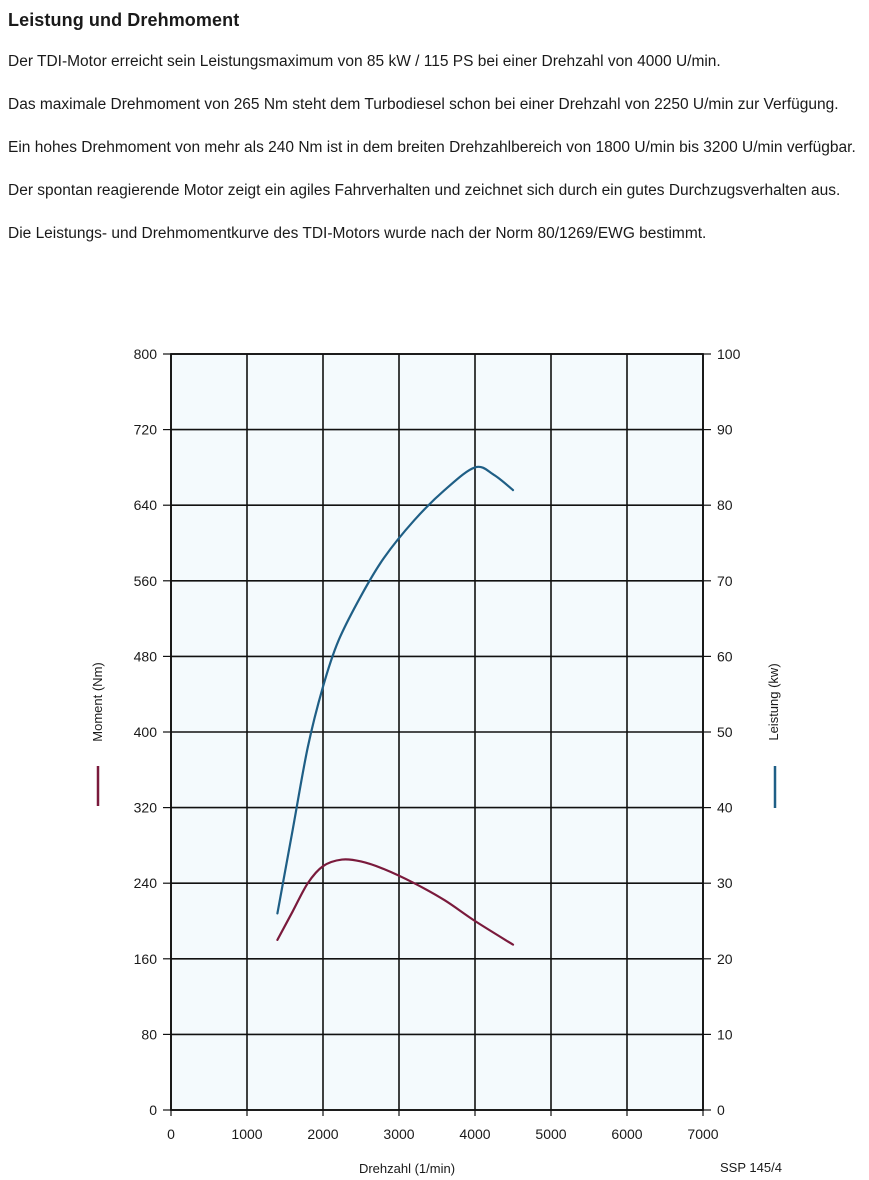 Image resolution: width=869 pixels, height=1180 pixels. I want to click on y2-tick-label: 60, so click(725, 656).